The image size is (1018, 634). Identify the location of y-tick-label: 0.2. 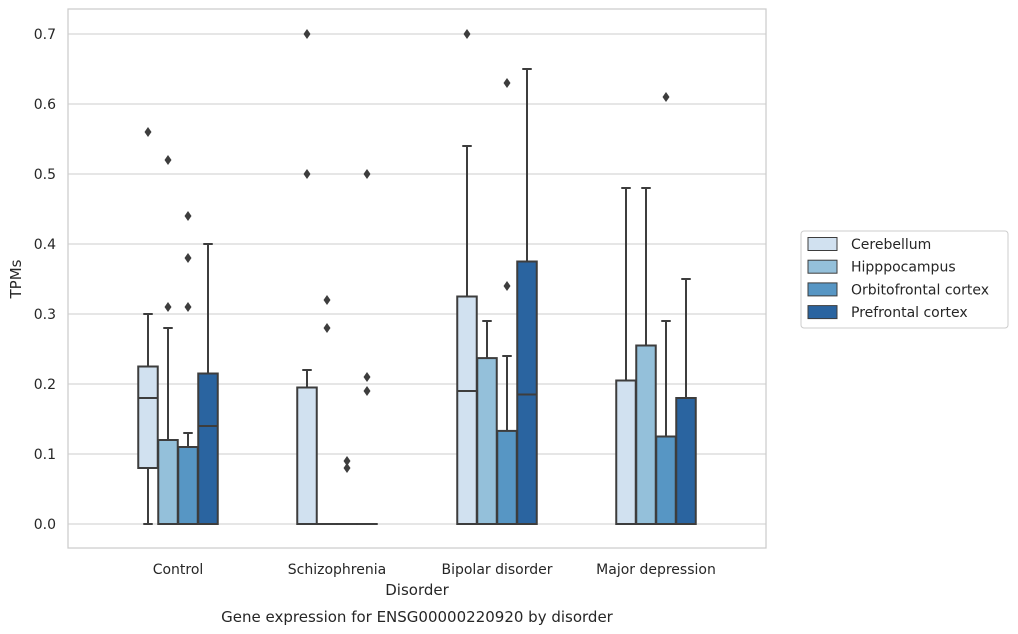
(45, 385).